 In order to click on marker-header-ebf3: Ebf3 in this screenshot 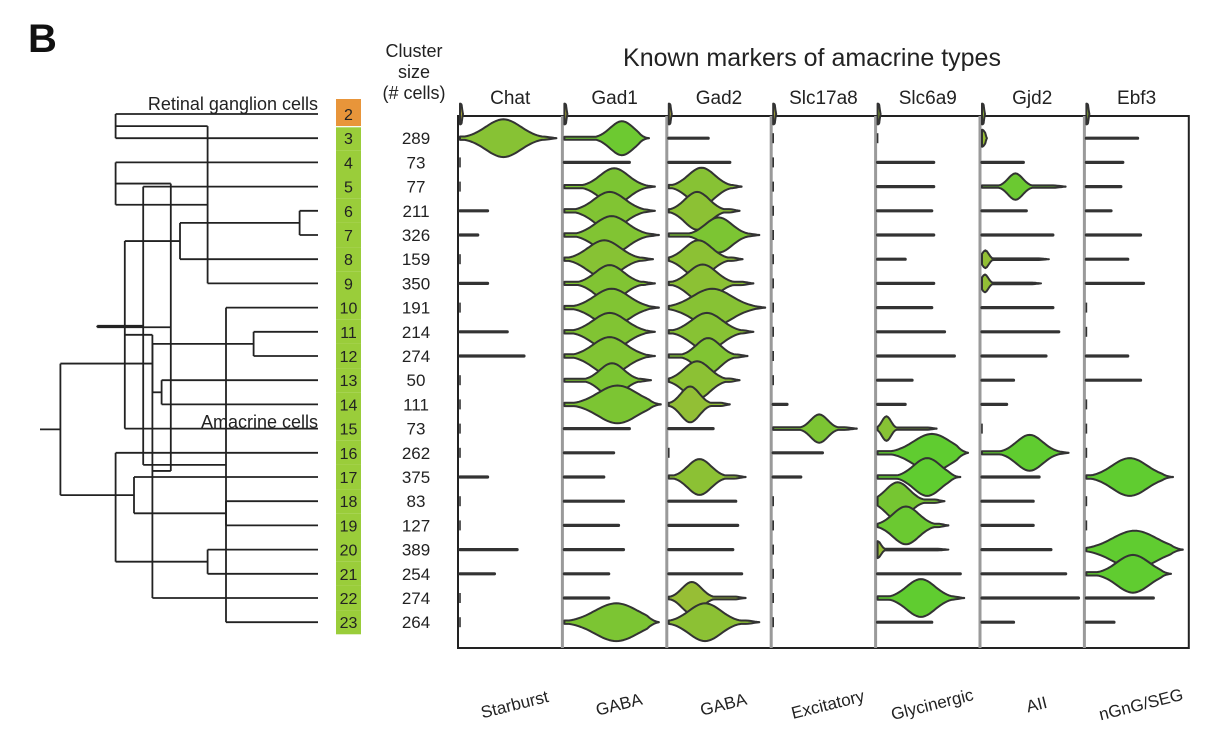, I will do `click(1136, 98)`.